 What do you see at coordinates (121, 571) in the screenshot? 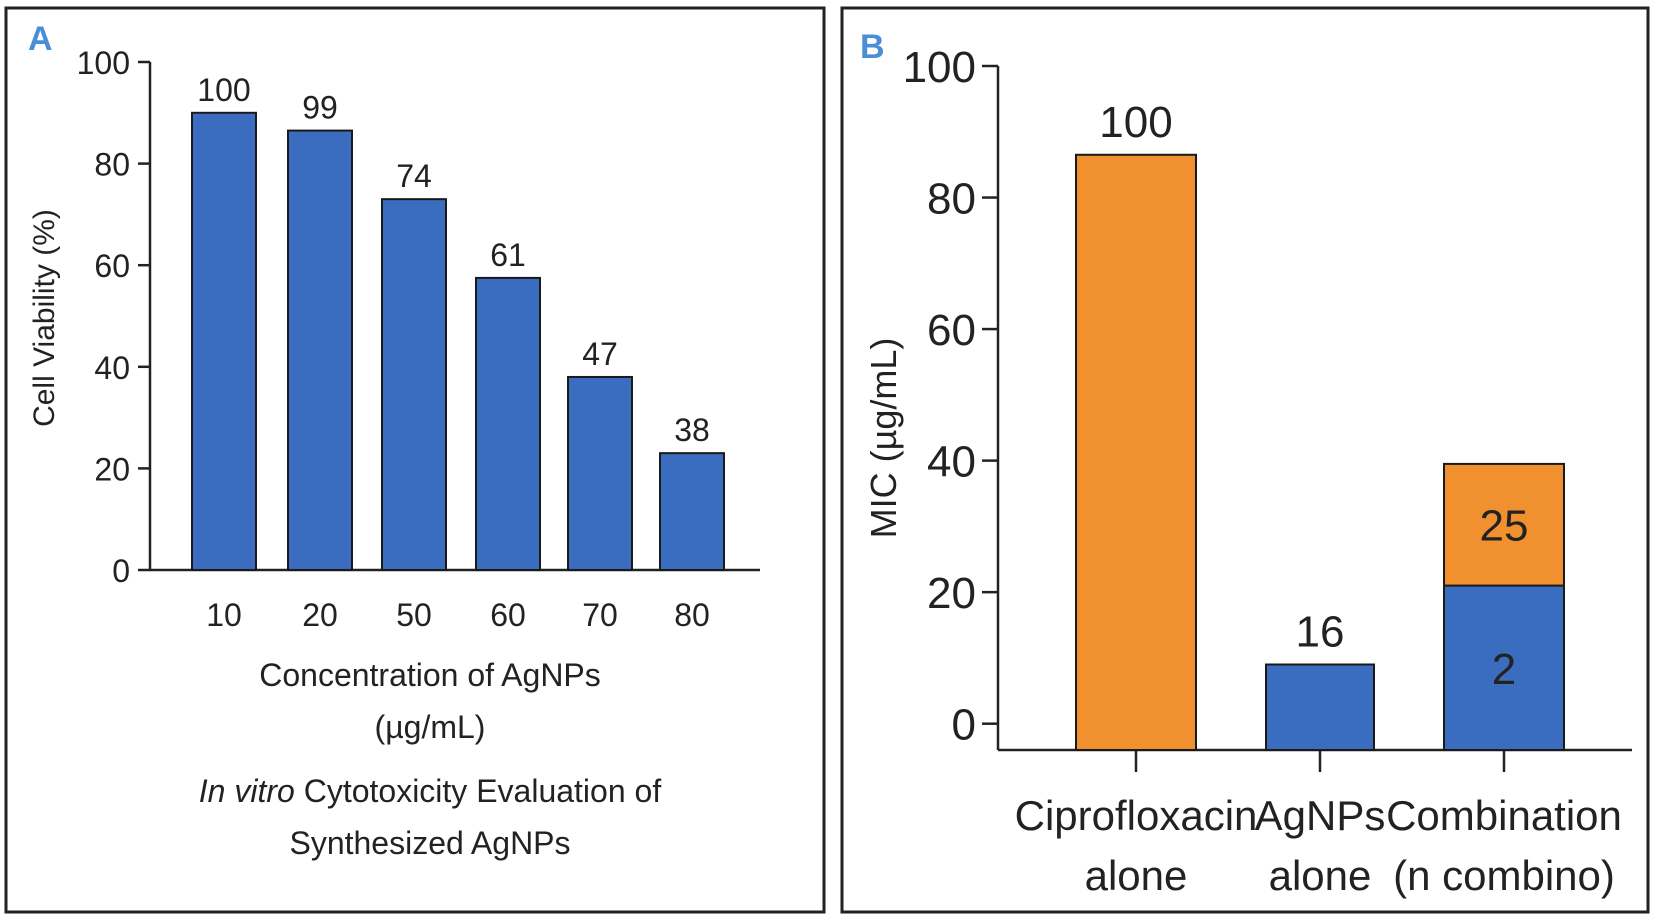
I see `a-y-tick-label: 0` at bounding box center [121, 571].